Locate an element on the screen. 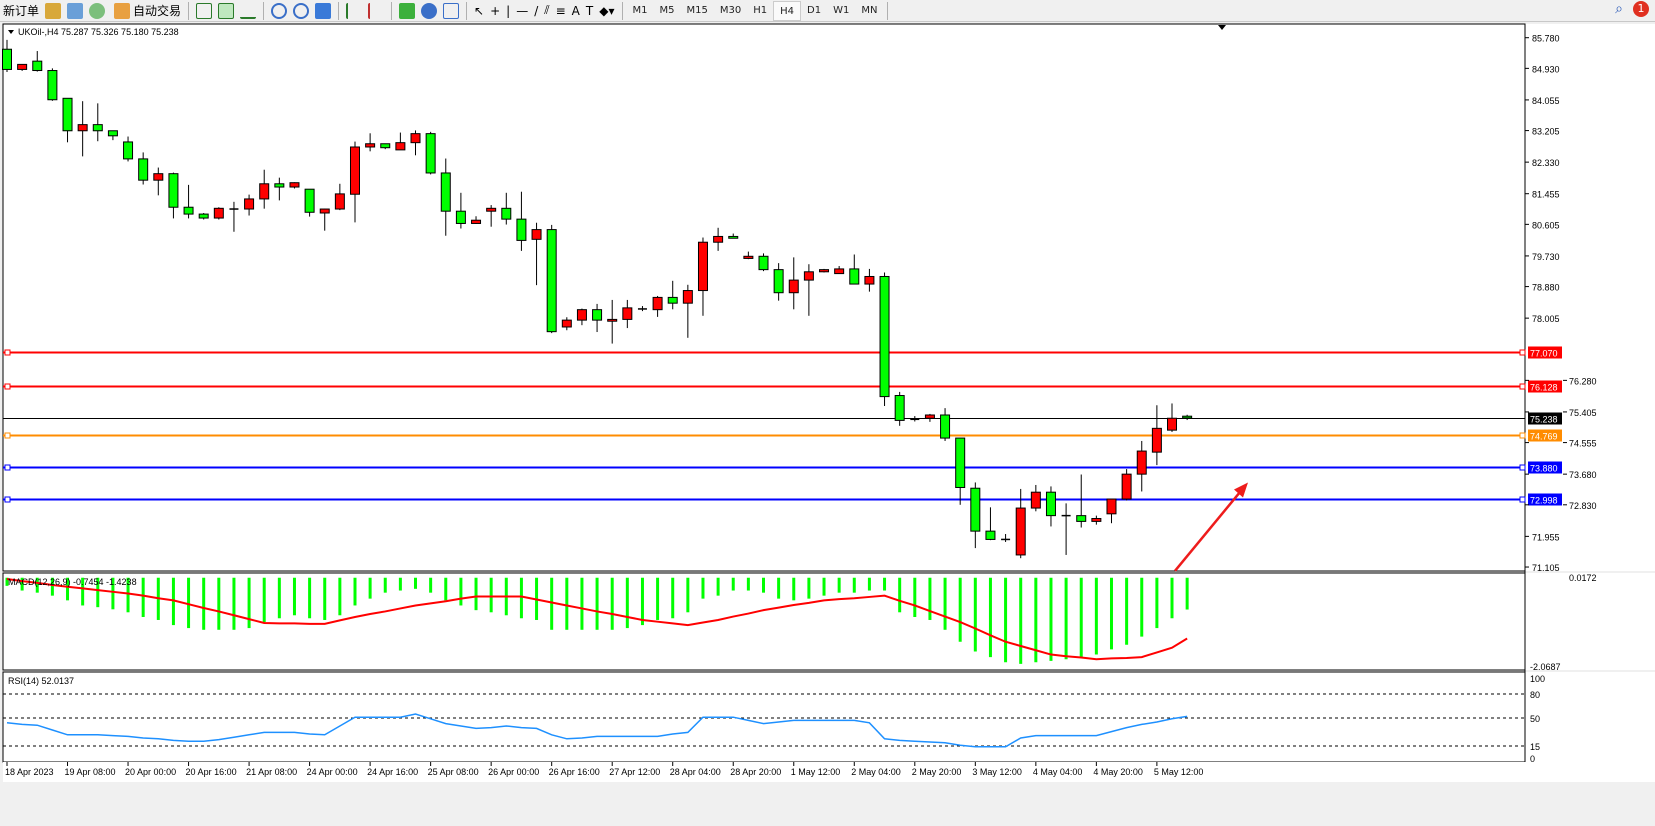 The image size is (1655, 826). timeframe-mn: MN is located at coordinates (869, 10).